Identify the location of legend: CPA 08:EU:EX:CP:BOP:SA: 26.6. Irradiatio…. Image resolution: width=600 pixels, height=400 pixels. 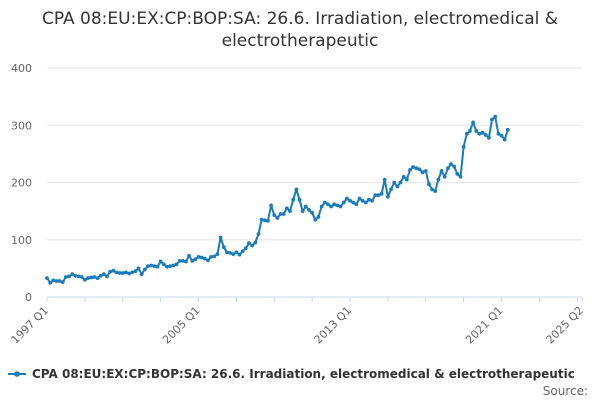
(291, 374).